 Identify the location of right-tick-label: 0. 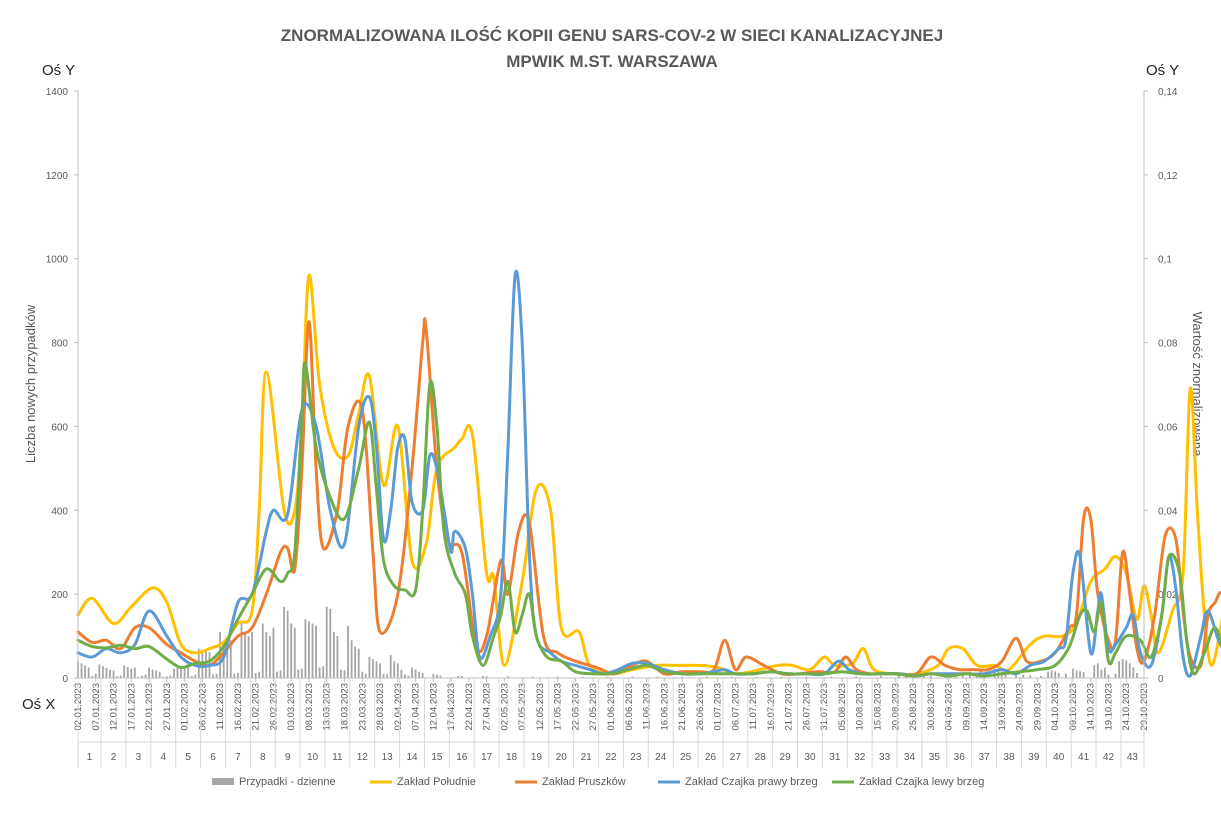
(1161, 679).